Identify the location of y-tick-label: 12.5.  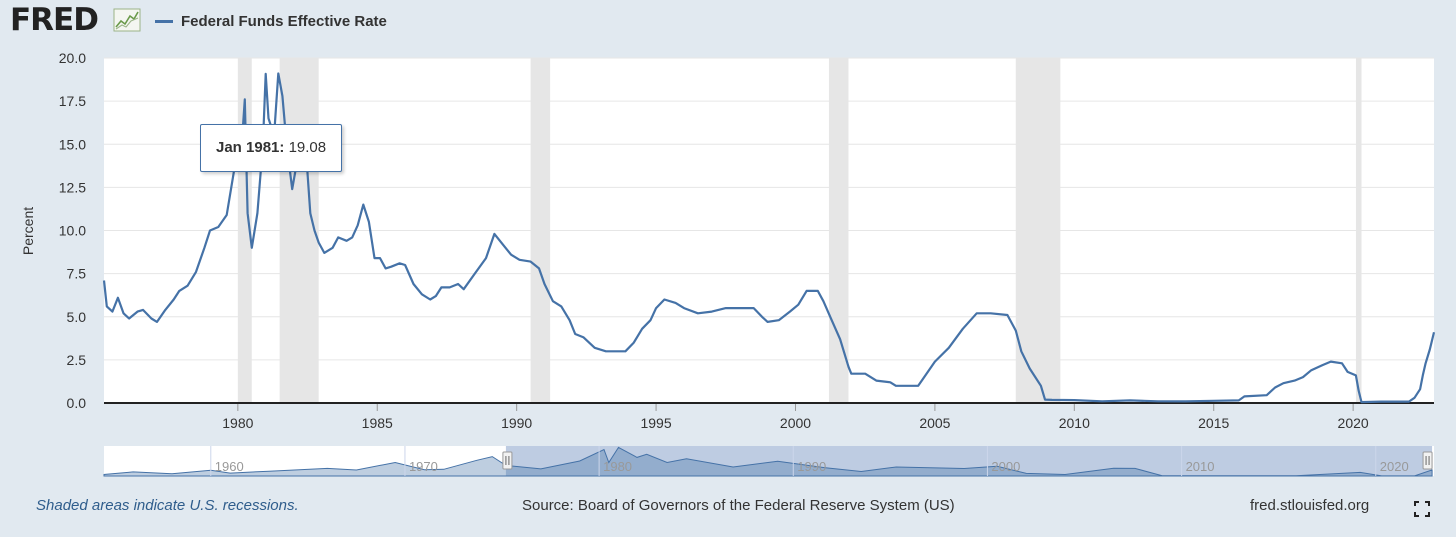
(72, 187).